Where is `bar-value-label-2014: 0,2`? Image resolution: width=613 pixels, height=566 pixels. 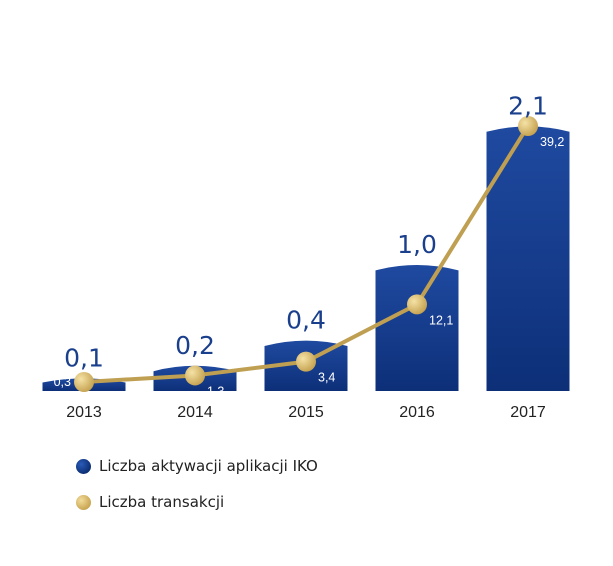
bar-value-label-2014: 0,2 is located at coordinates (195, 345).